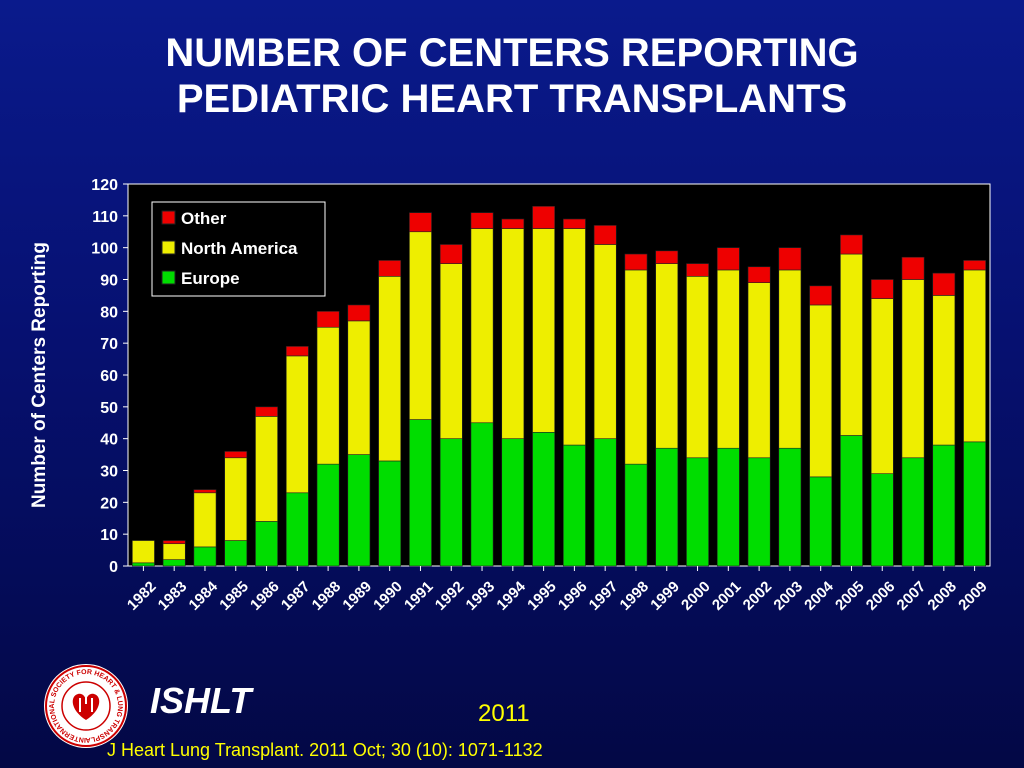 The width and height of the screenshot is (1024, 768). Describe the element at coordinates (636, 367) in the screenshot. I see `bar-north-america-1998` at that location.